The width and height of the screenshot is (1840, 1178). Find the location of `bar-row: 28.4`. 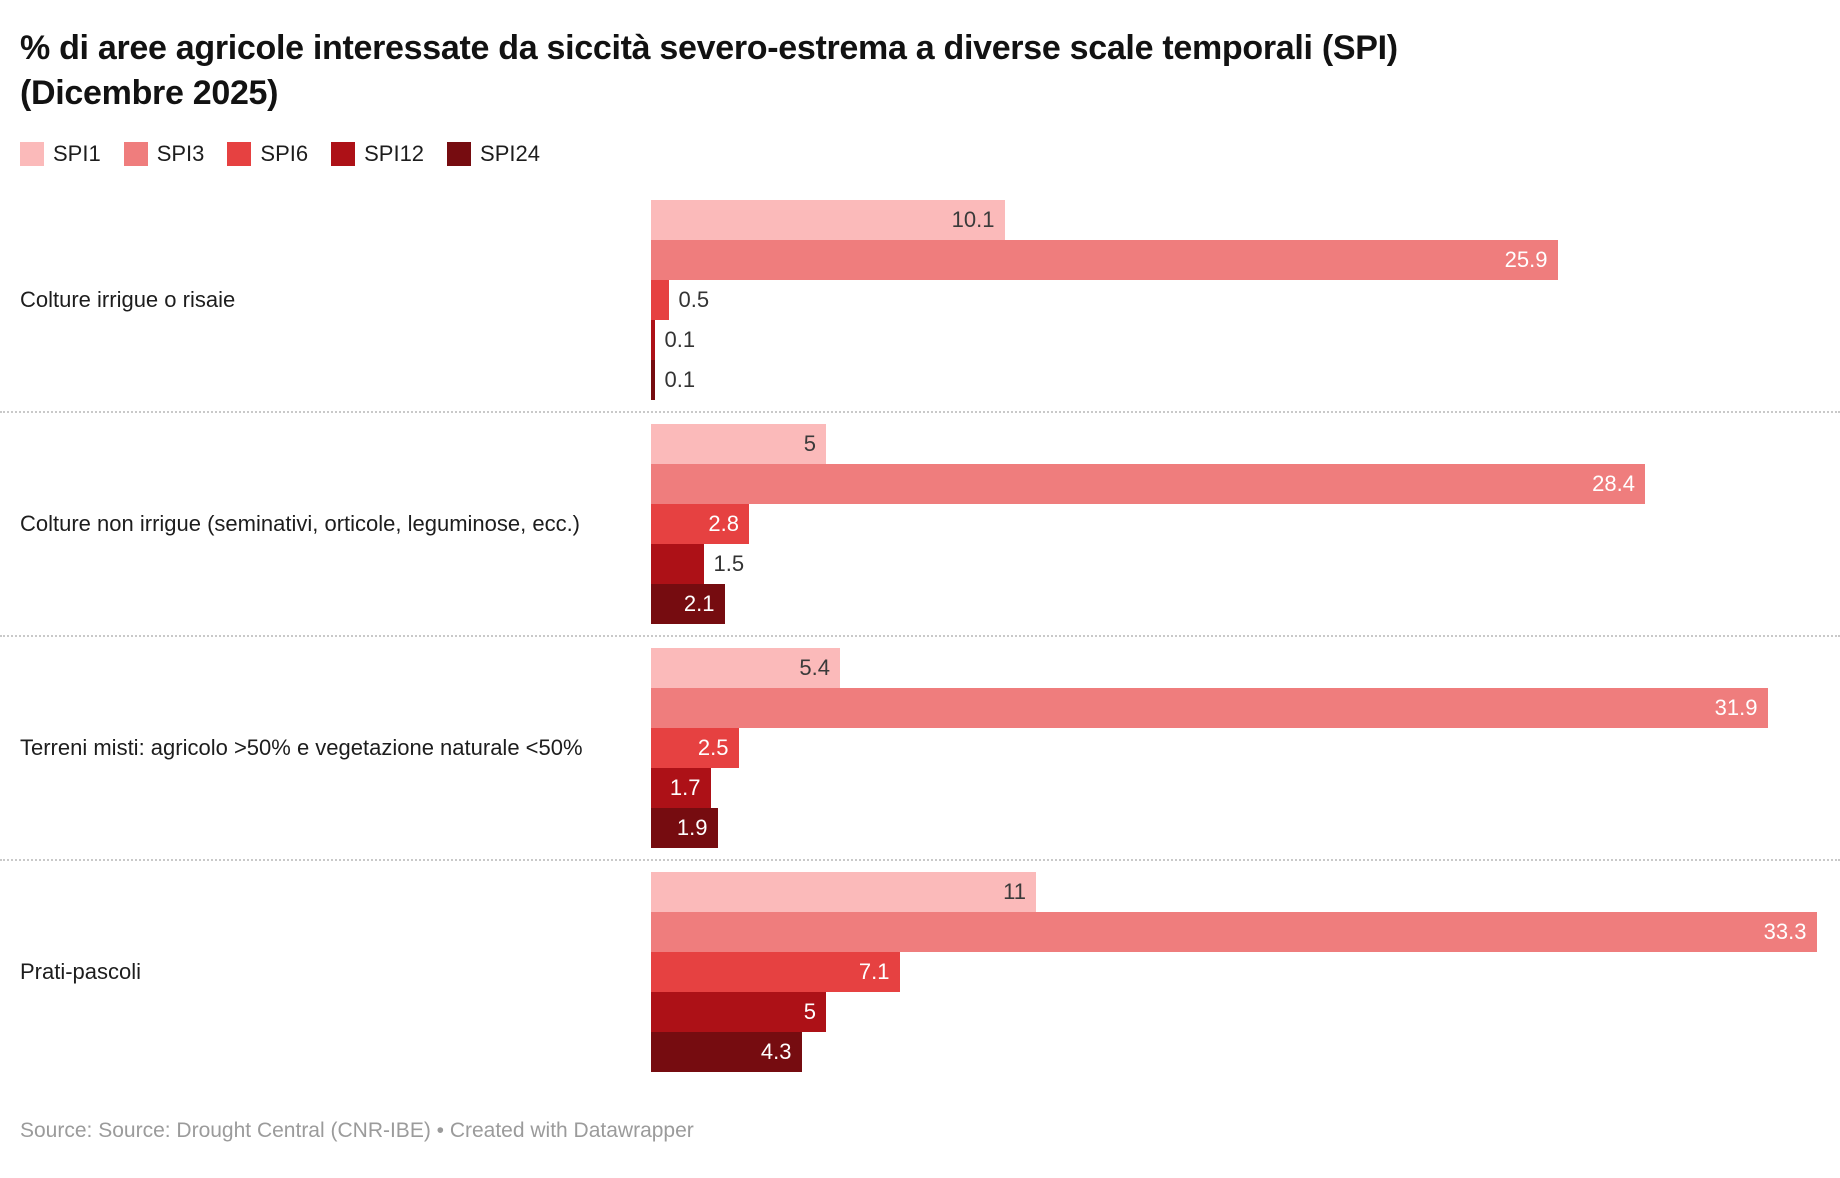

bar-row: 28.4 is located at coordinates (1245, 484).